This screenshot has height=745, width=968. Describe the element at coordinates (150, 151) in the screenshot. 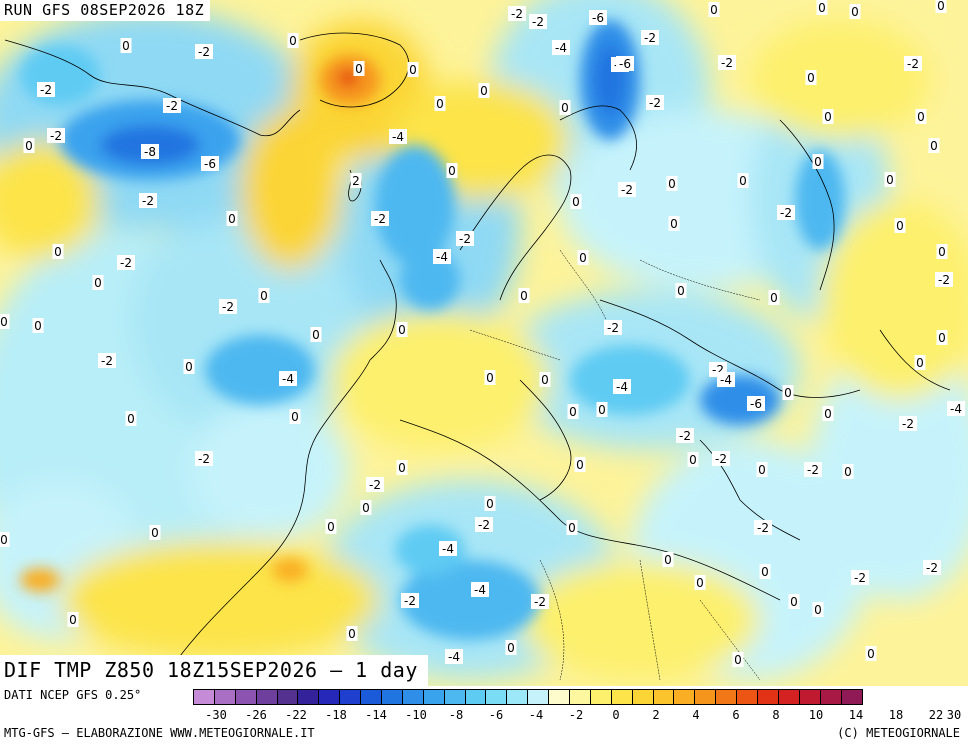

I see `isoline-label: -8` at that location.